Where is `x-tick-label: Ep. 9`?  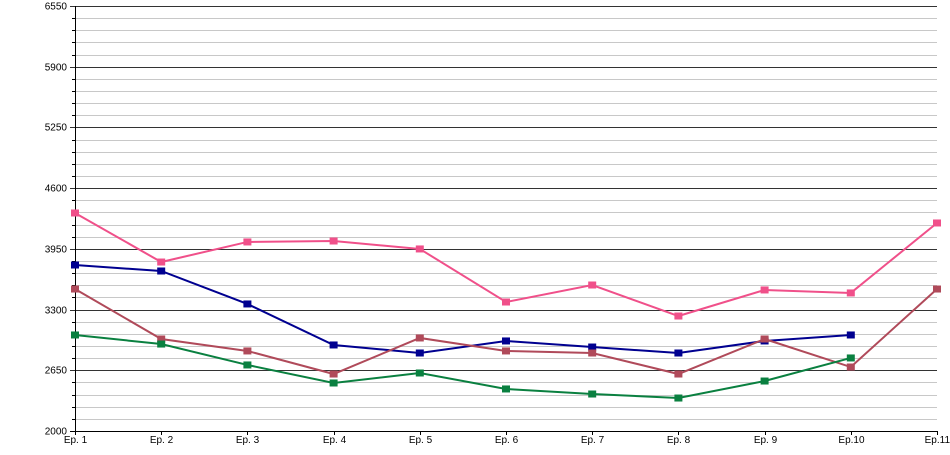 x-tick-label: Ep. 9 is located at coordinates (766, 440).